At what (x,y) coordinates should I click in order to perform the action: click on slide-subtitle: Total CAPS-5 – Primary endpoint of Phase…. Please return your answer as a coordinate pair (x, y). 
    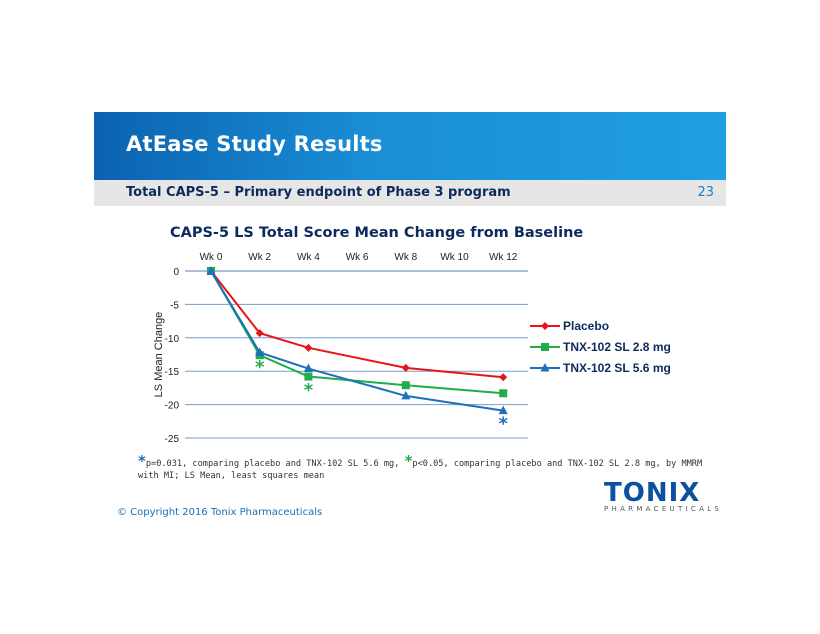
    Looking at the image, I should click on (318, 192).